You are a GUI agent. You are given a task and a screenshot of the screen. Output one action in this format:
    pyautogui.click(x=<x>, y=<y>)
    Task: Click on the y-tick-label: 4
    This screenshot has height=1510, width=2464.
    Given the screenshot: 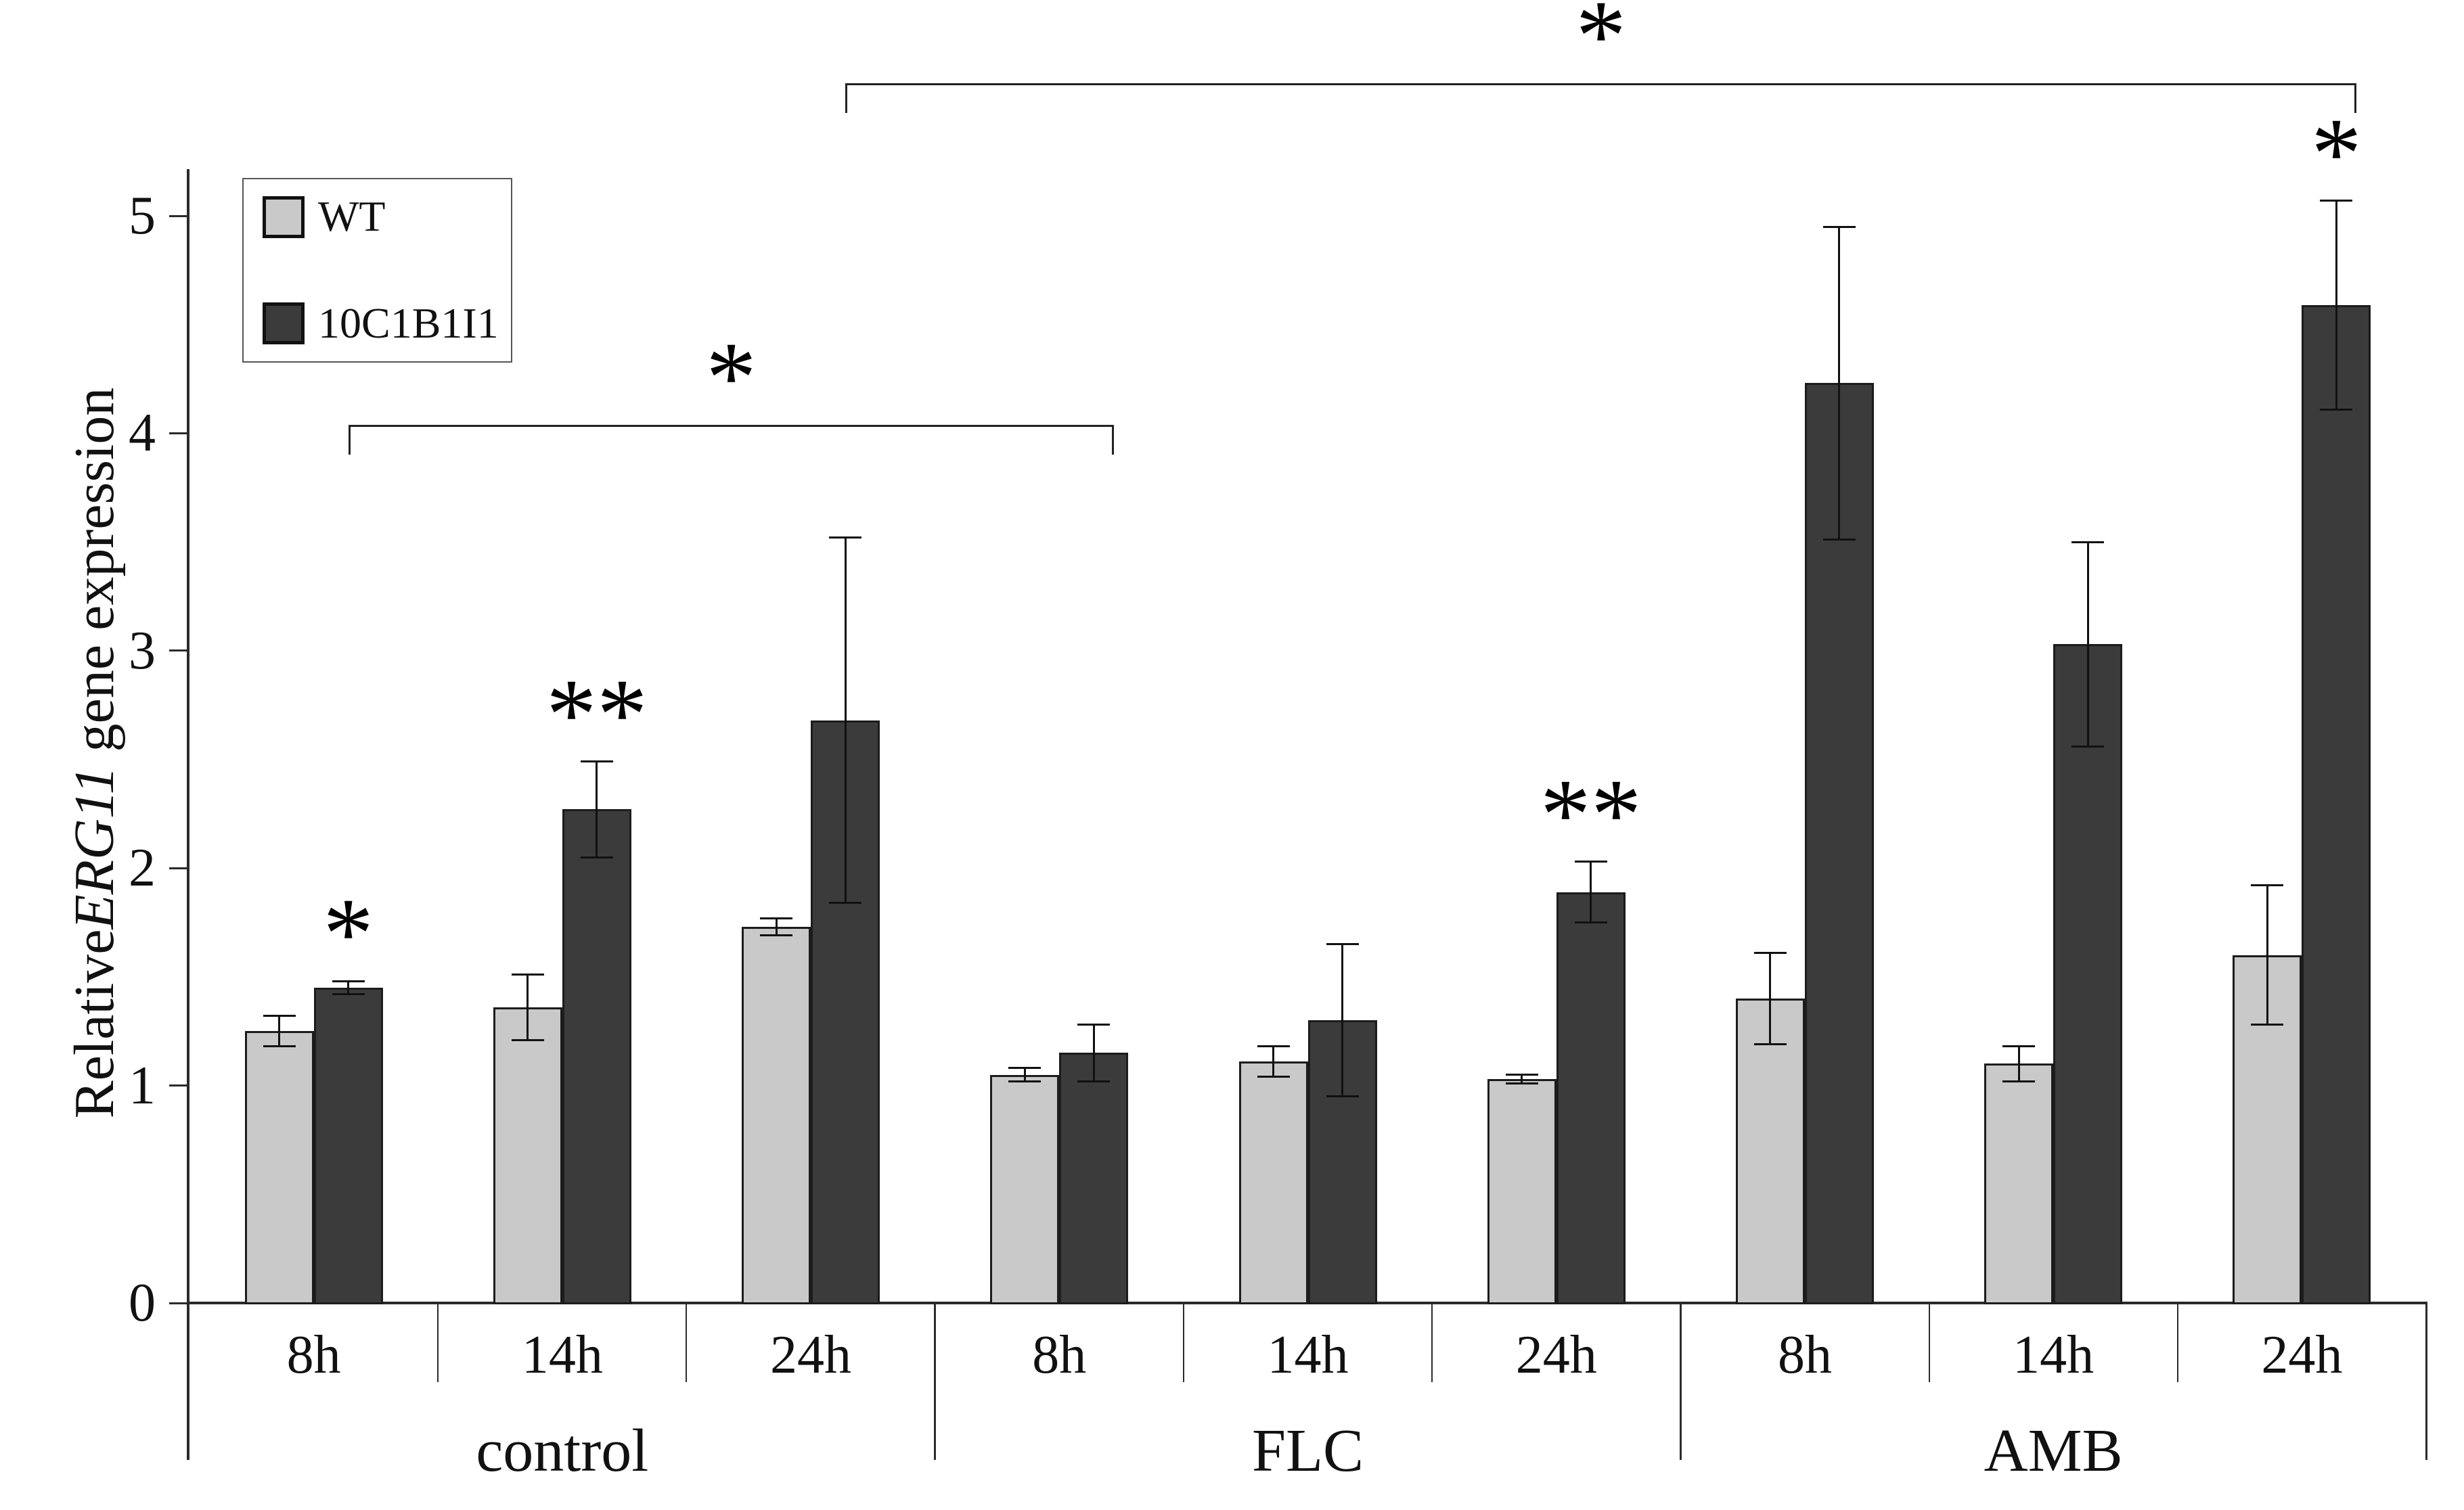 What is the action you would take?
    pyautogui.click(x=142, y=433)
    